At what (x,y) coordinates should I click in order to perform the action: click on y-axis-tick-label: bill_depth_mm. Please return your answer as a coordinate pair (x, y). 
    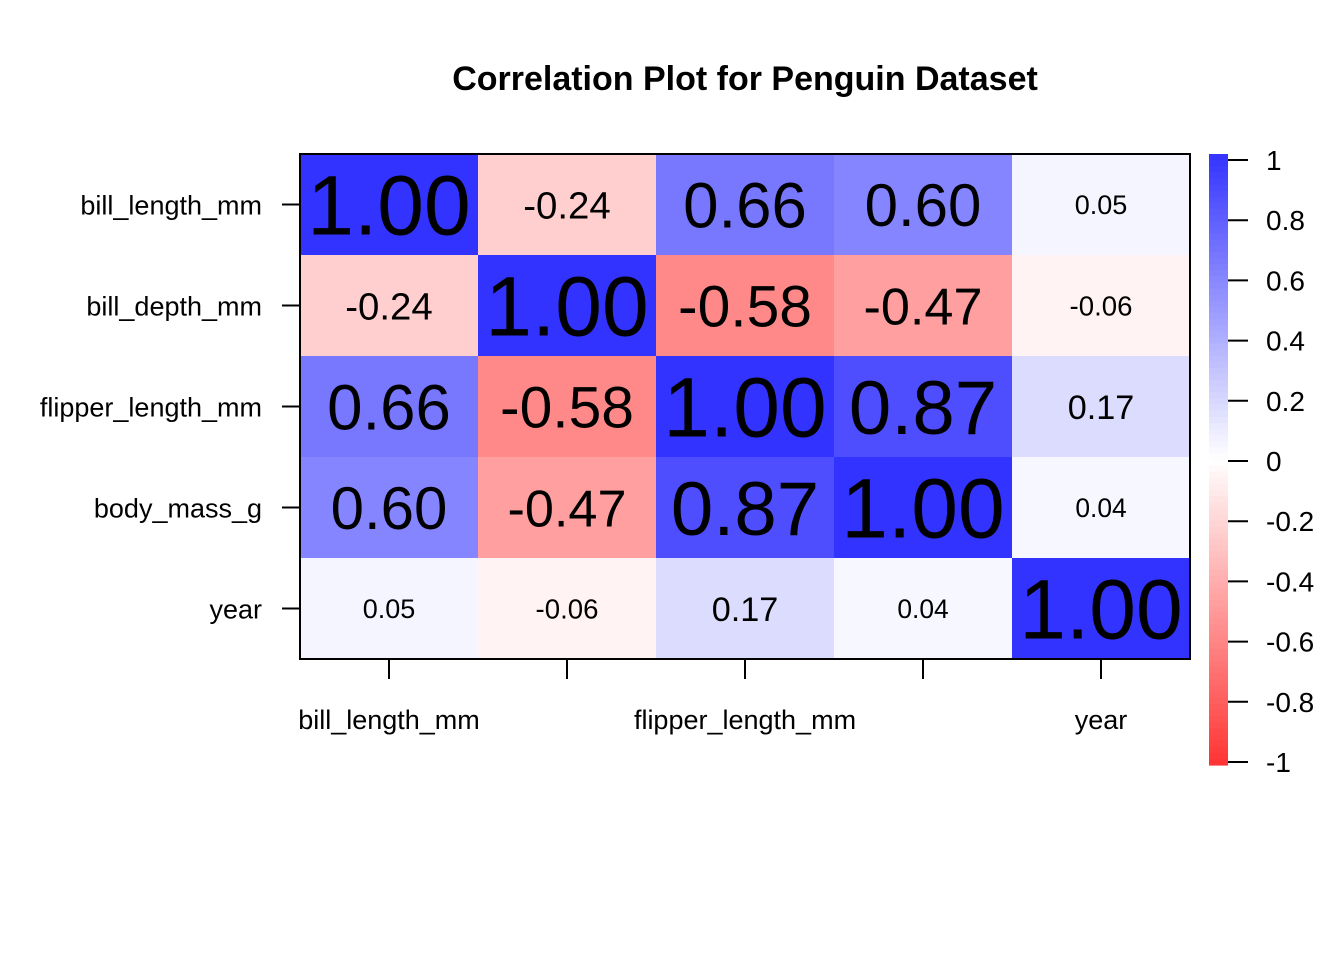
    Looking at the image, I should click on (174, 307).